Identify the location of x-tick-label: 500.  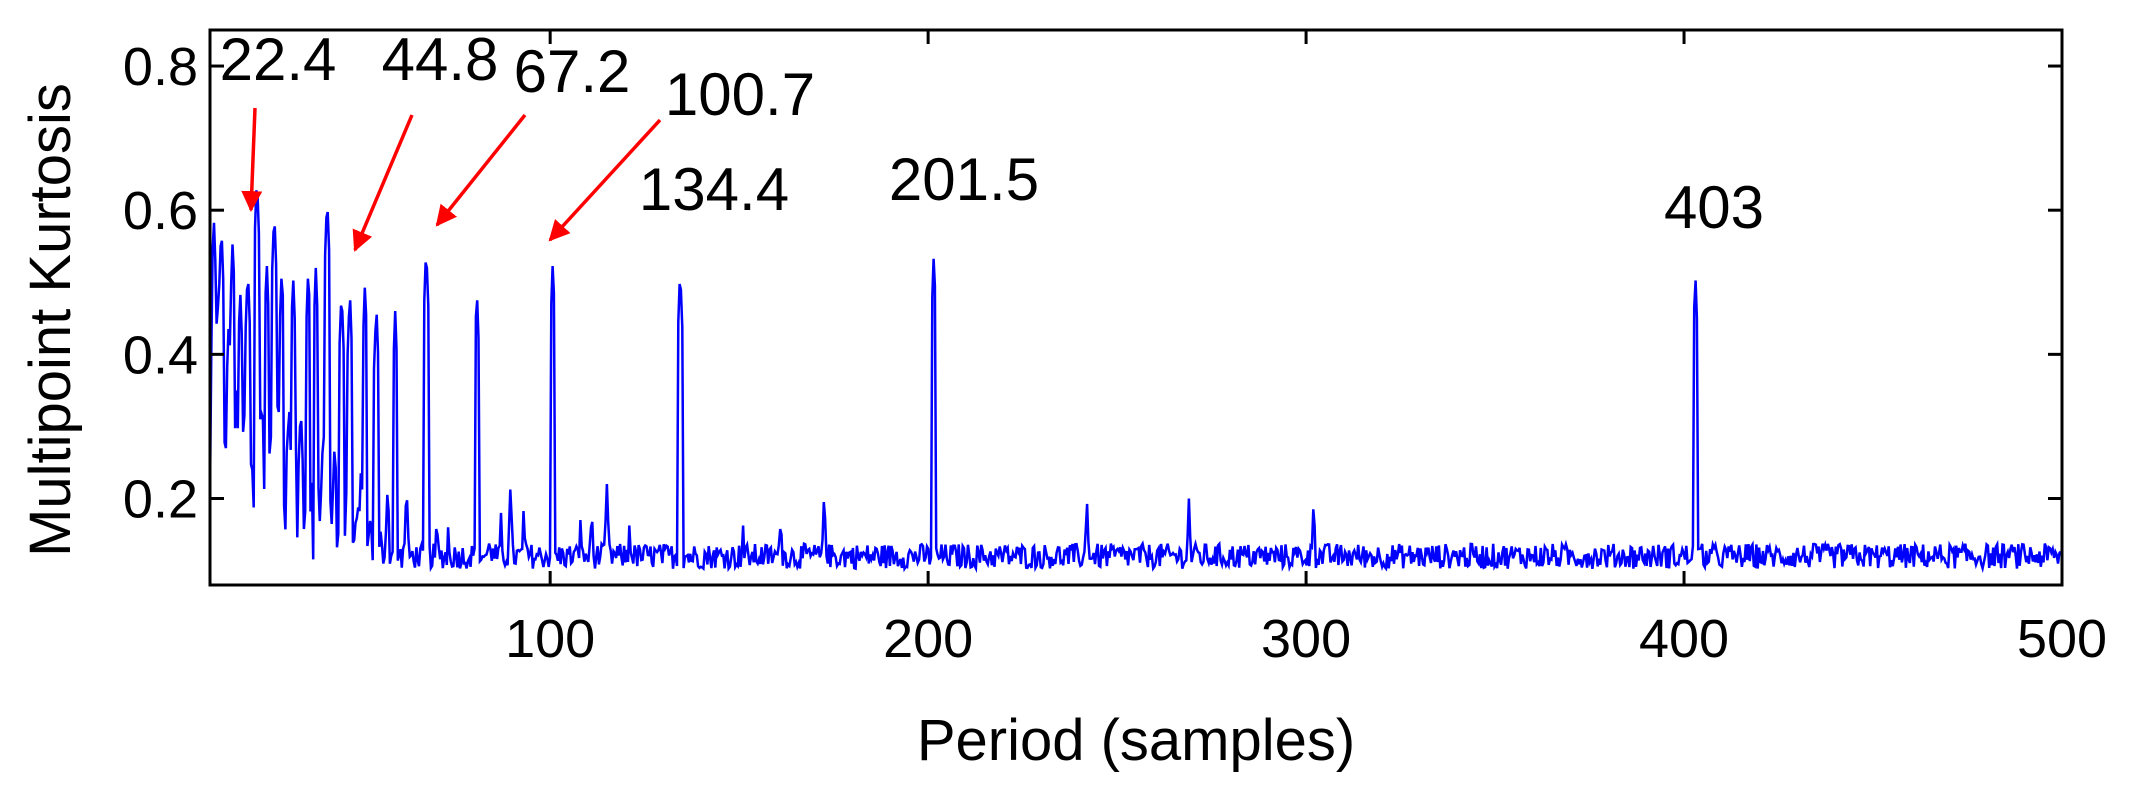
(2062, 639).